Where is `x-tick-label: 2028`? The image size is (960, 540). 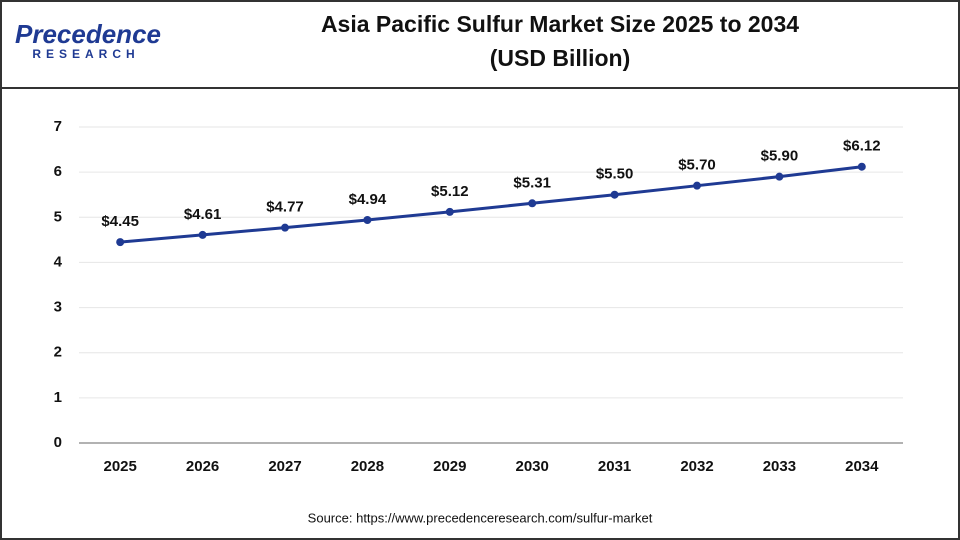 x-tick-label: 2028 is located at coordinates (367, 466).